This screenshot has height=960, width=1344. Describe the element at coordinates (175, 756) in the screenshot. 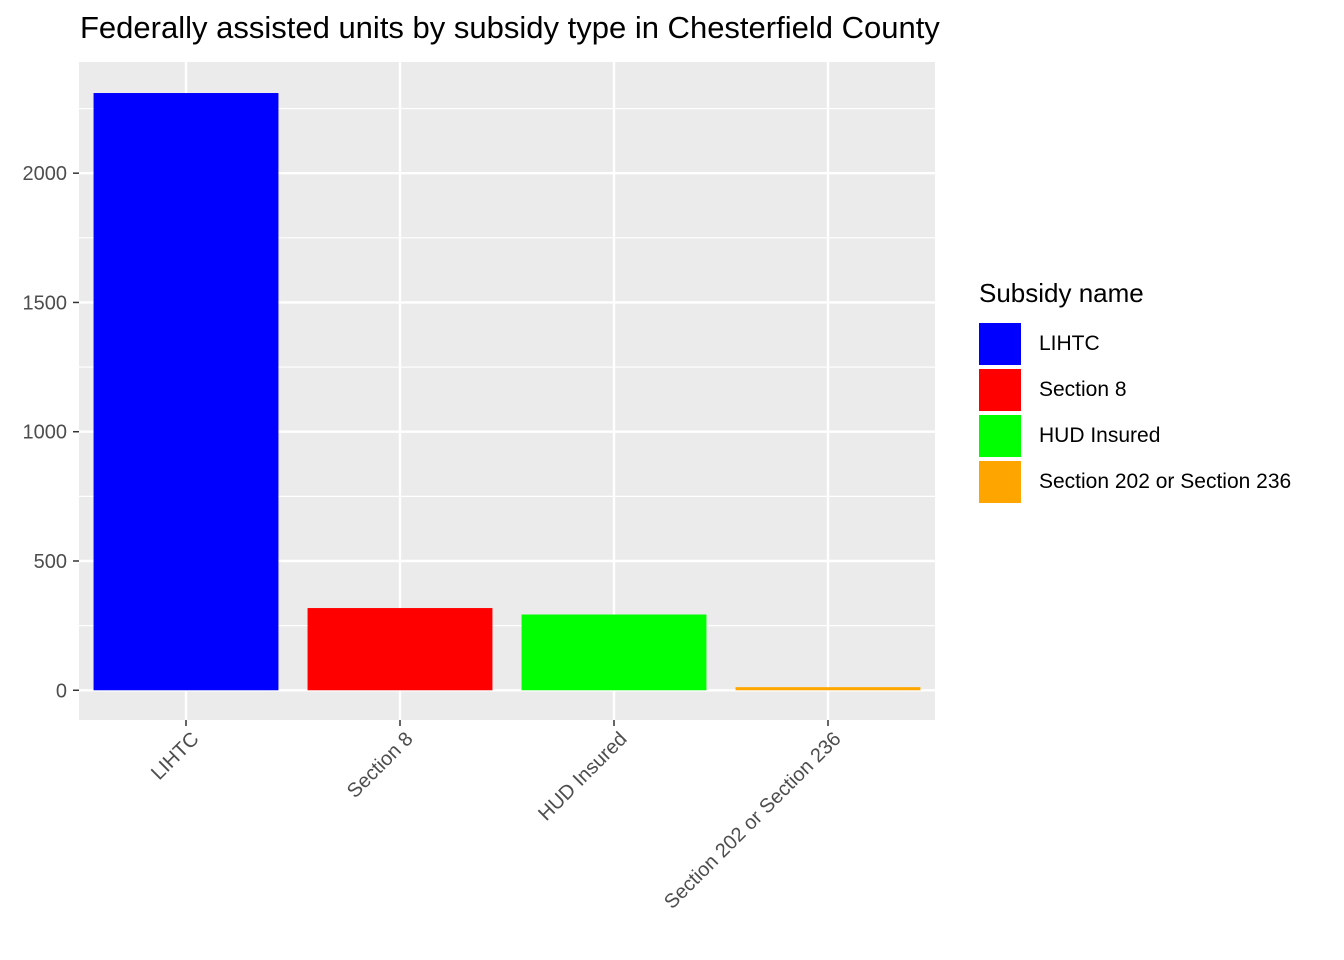

I see `x-tick-label: LIHTC` at that location.